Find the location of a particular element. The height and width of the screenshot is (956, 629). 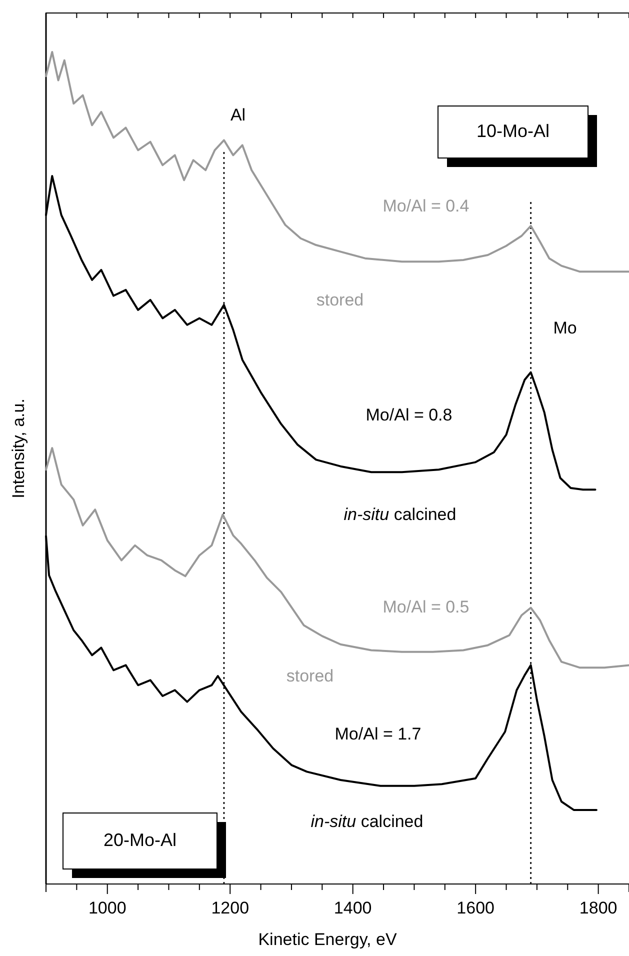

x-tick-label: 1800 is located at coordinates (598, 908).